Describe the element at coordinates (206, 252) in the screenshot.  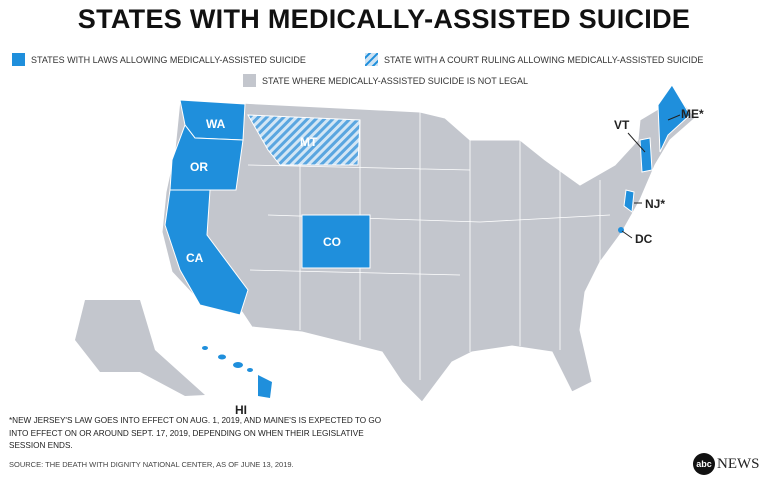
I see `state-ca` at that location.